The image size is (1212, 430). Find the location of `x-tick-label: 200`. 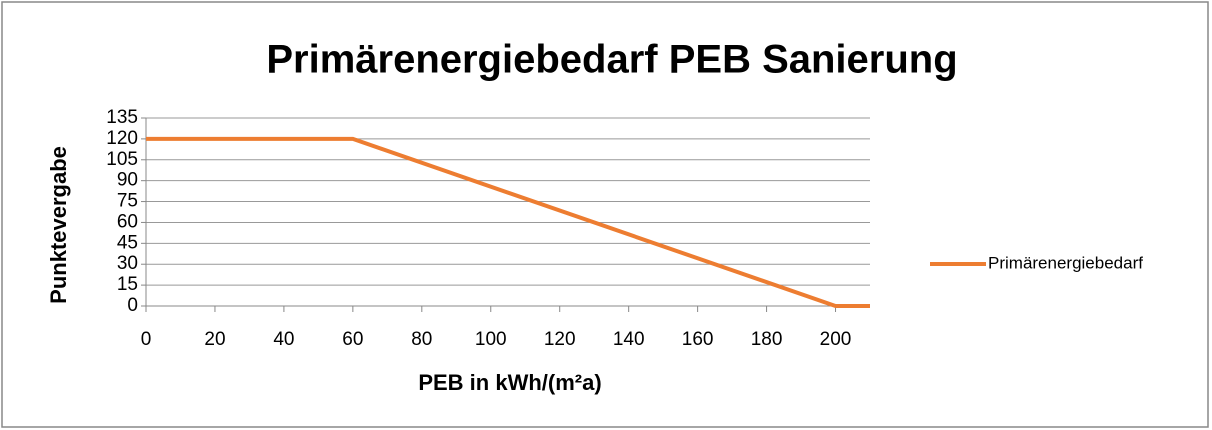

x-tick-label: 200 is located at coordinates (836, 339).